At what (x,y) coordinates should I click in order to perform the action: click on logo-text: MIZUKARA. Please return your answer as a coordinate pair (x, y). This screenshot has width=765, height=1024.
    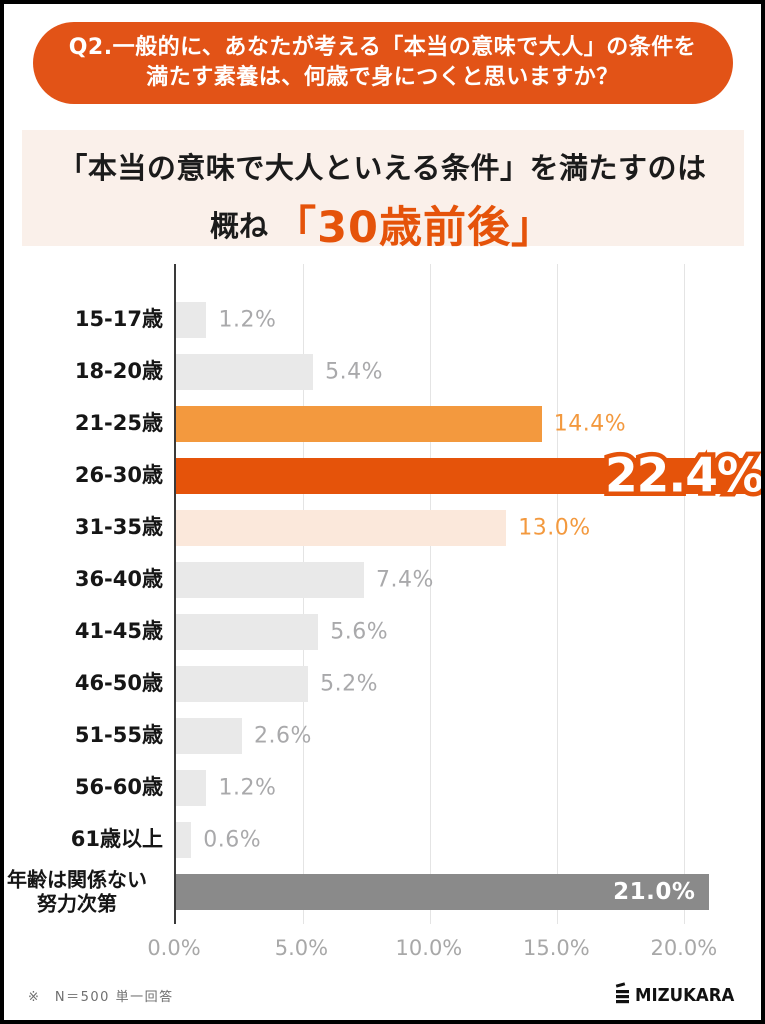
    Looking at the image, I should click on (685, 995).